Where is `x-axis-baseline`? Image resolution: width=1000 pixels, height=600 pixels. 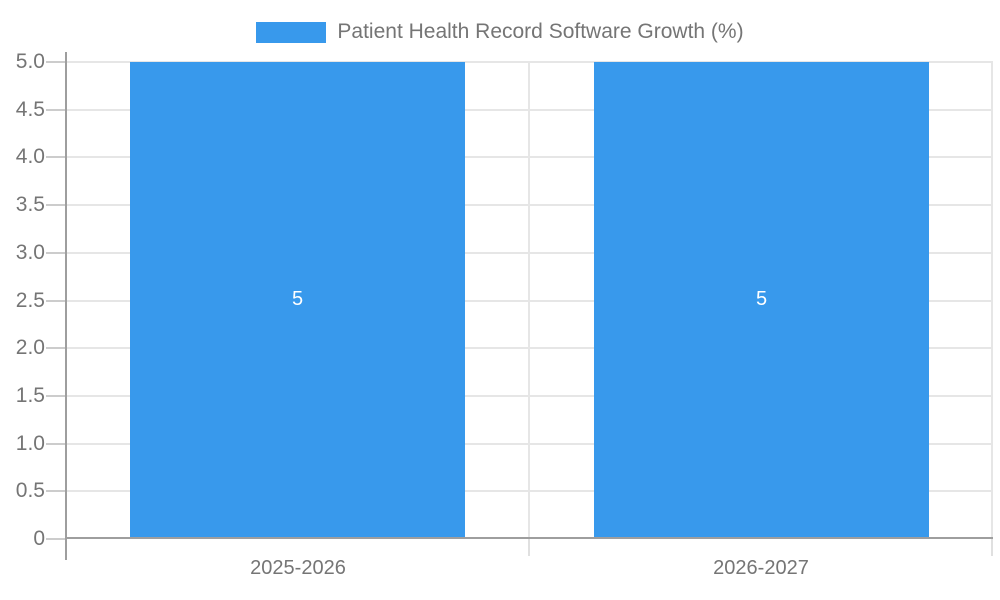
x-axis-baseline is located at coordinates (529, 538).